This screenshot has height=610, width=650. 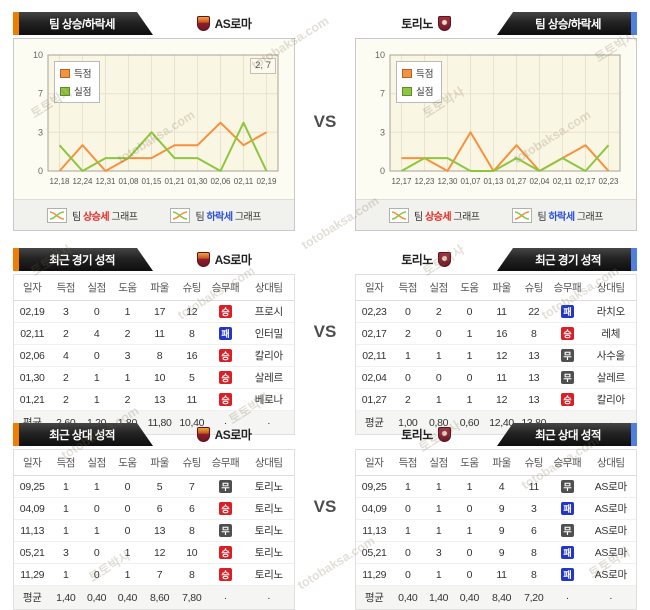 I want to click on column-header: 도움, so click(x=469, y=288).